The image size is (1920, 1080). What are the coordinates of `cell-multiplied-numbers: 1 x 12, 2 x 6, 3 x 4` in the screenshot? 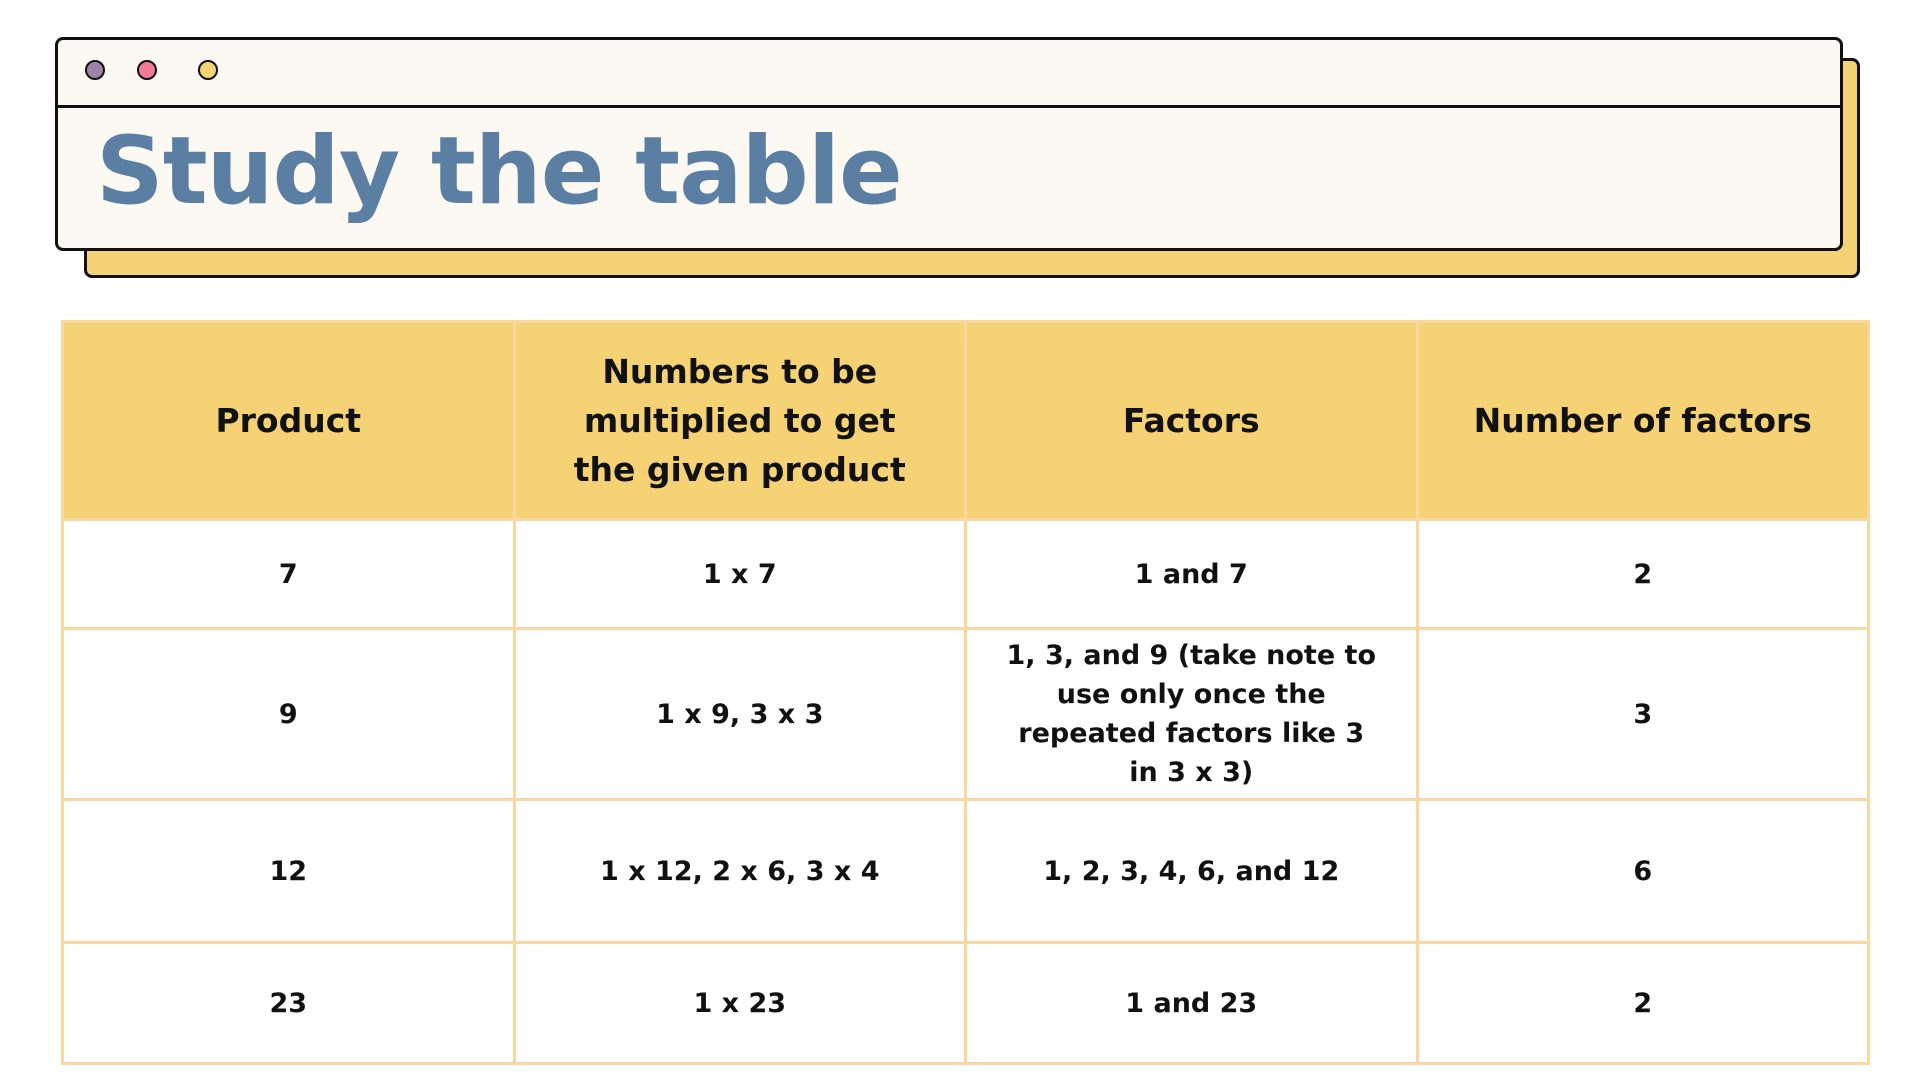 It's located at (739, 871).